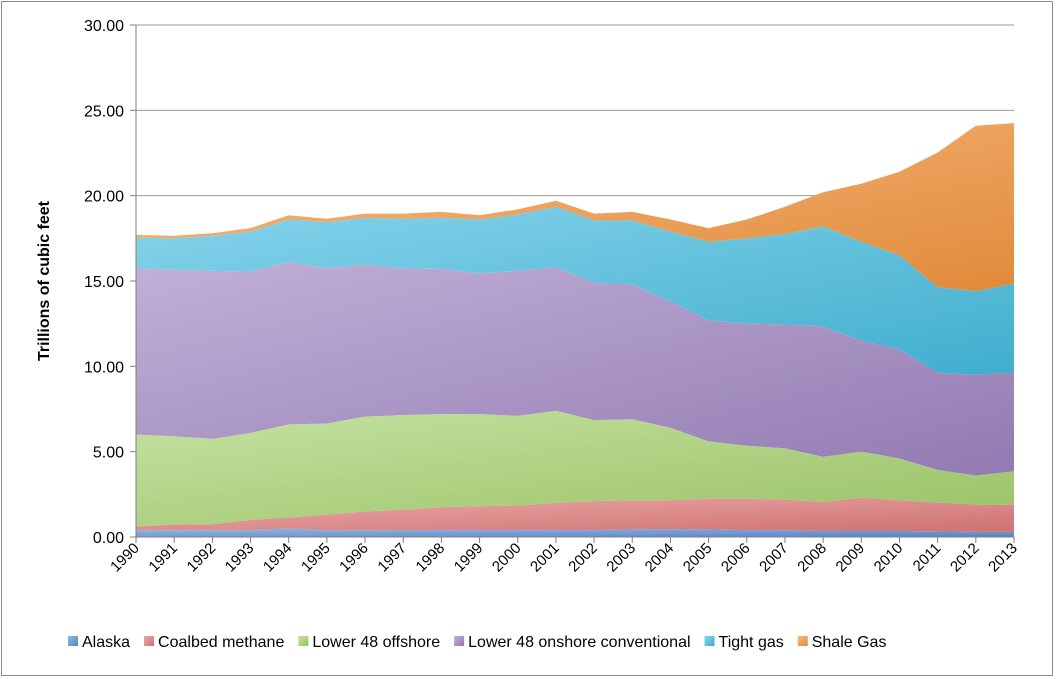  I want to click on x-tick-label: 1992, so click(202, 558).